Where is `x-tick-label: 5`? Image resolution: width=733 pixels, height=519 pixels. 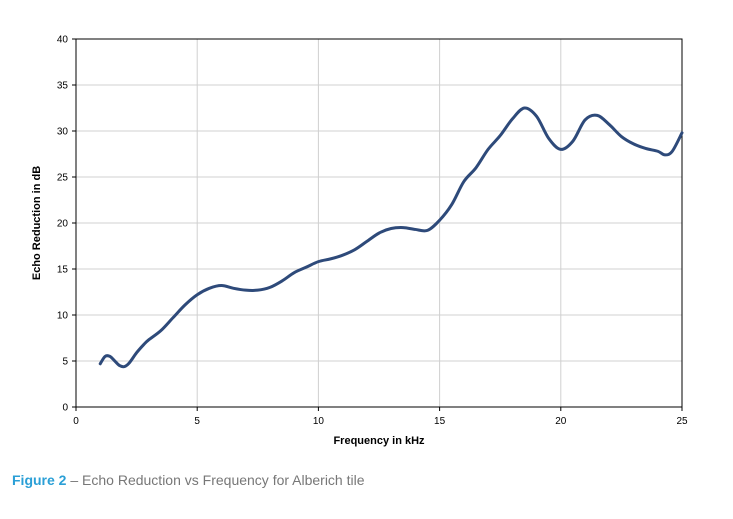 x-tick-label: 5 is located at coordinates (197, 421).